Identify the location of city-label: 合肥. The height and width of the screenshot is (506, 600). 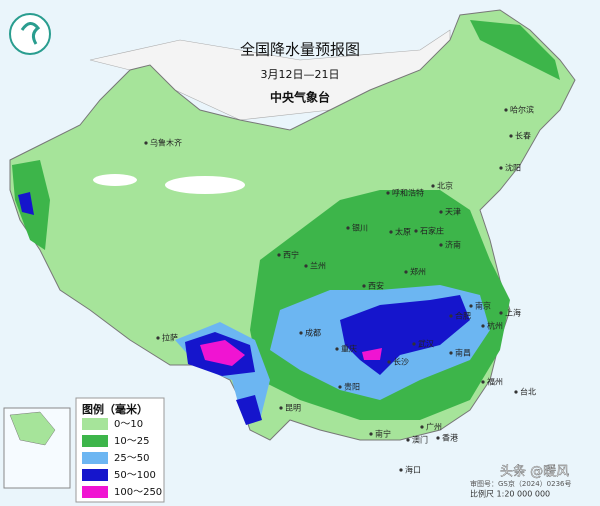
(463, 316).